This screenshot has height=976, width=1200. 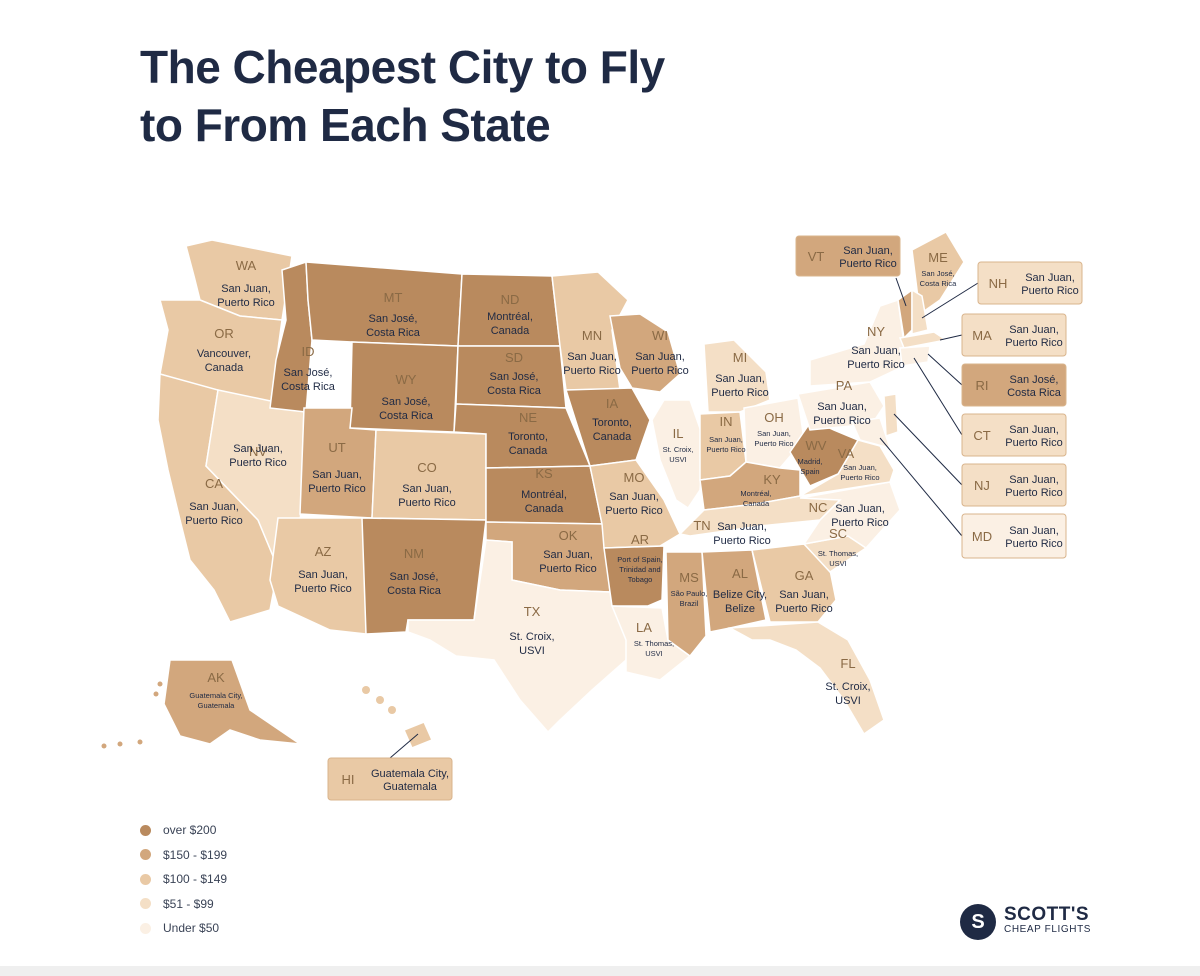 What do you see at coordinates (406, 416) in the screenshot?
I see `state-city-wy: Costa Rica` at bounding box center [406, 416].